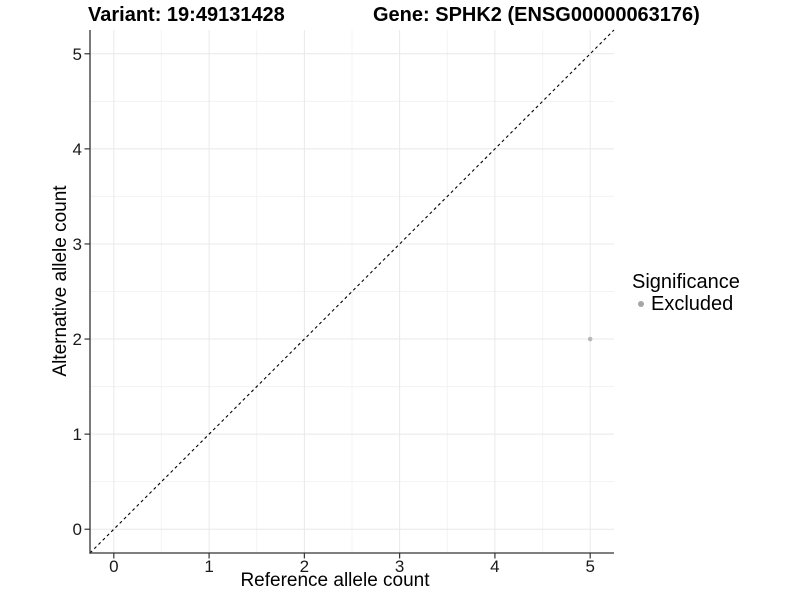 This screenshot has height=600, width=800. Describe the element at coordinates (589, 566) in the screenshot. I see `x-tick-label: 5` at that location.